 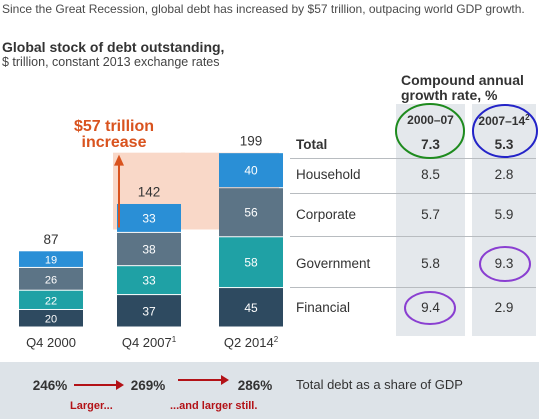 I want to click on bar-value-label: 26, so click(x=51, y=280).